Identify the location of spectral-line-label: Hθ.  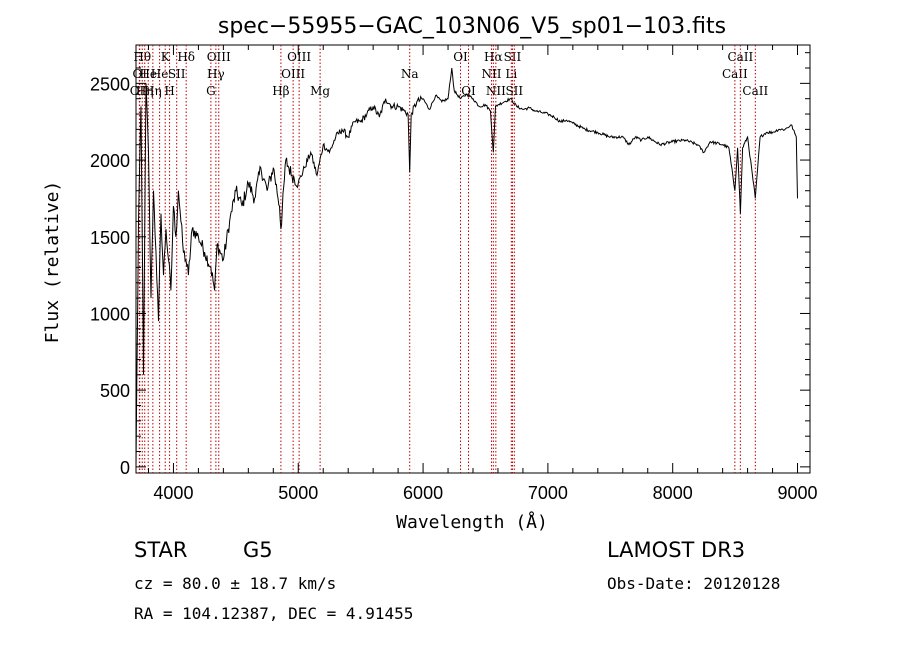
(142, 57).